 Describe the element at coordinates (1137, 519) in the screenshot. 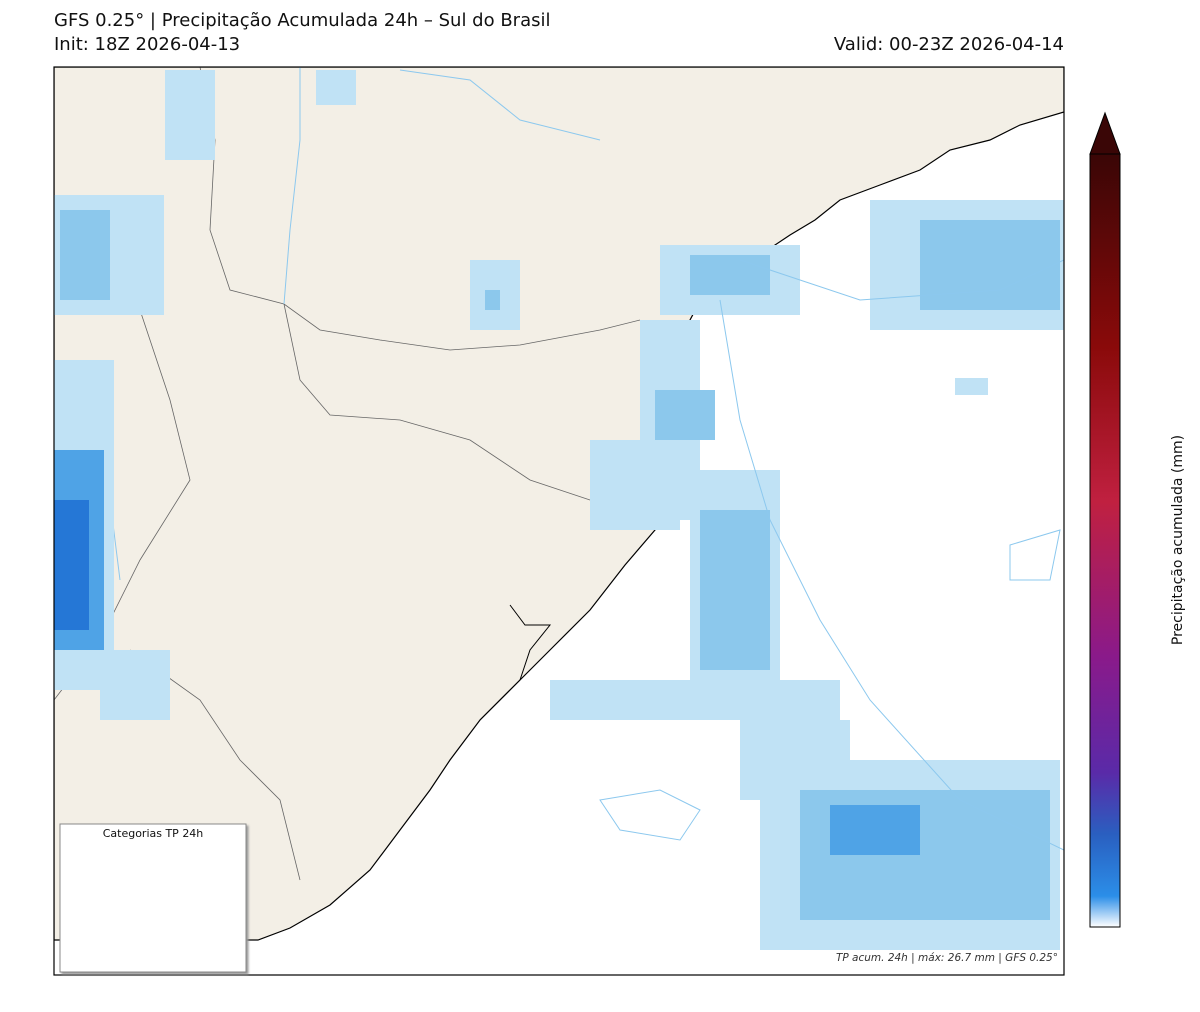

I see `colorbar: Precipitação acumulada (mm)` at that location.